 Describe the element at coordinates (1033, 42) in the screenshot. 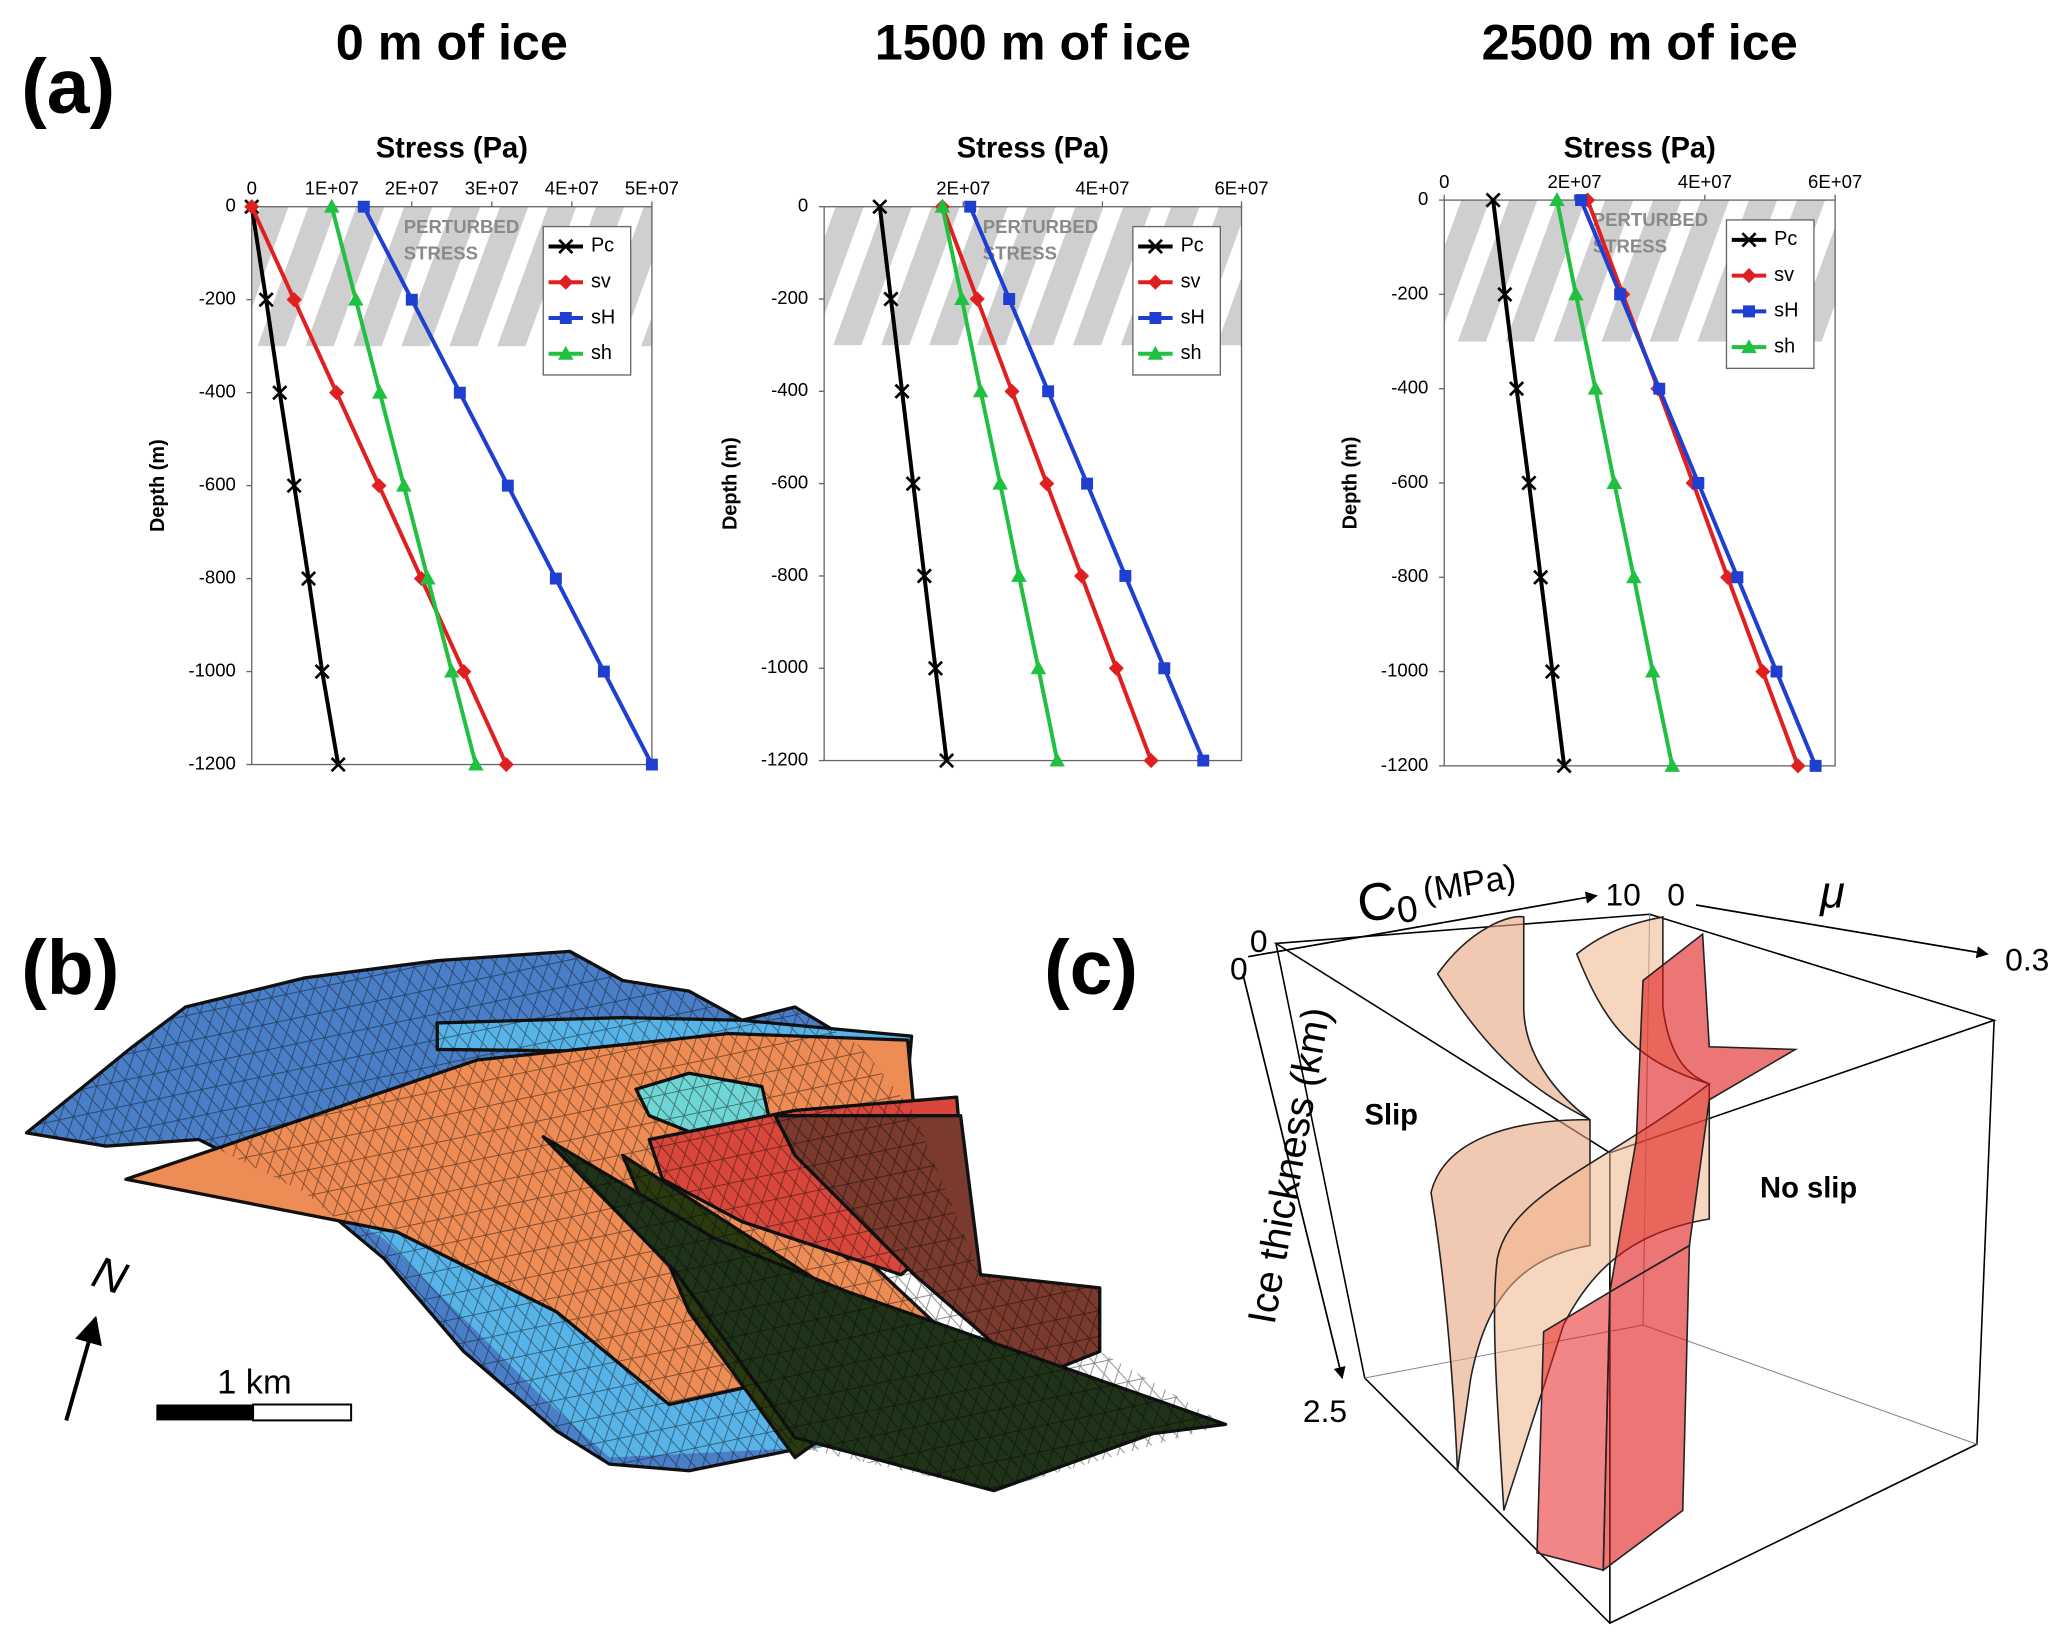

I see `chart-title: 1500 m of ice` at that location.